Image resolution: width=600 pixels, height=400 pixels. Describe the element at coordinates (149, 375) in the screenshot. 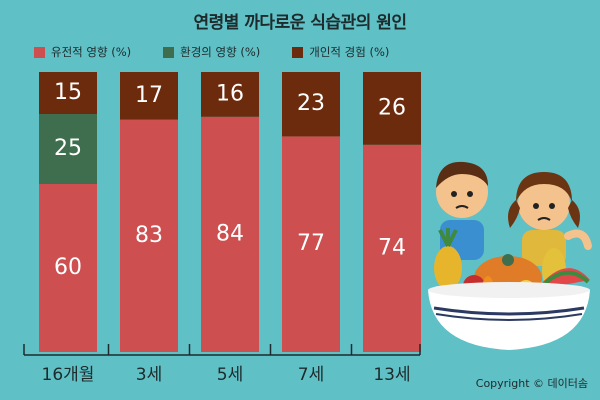

I see `x-tick-label: 3세` at that location.